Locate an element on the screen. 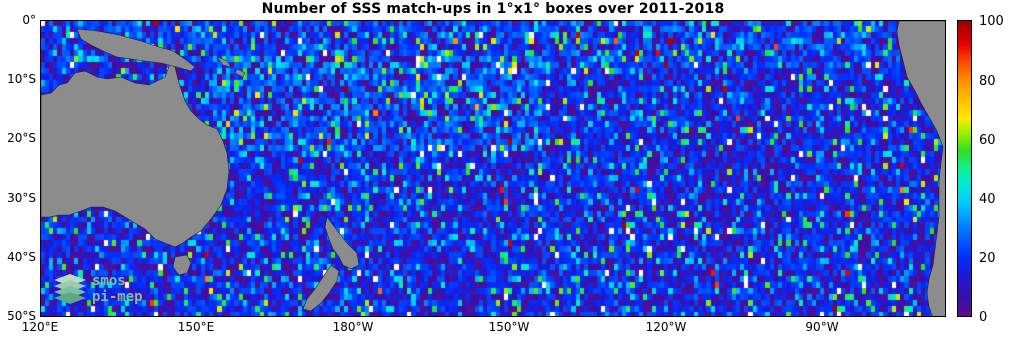 This screenshot has height=340, width=1011. new-guinea-landmass is located at coordinates (136, 50).